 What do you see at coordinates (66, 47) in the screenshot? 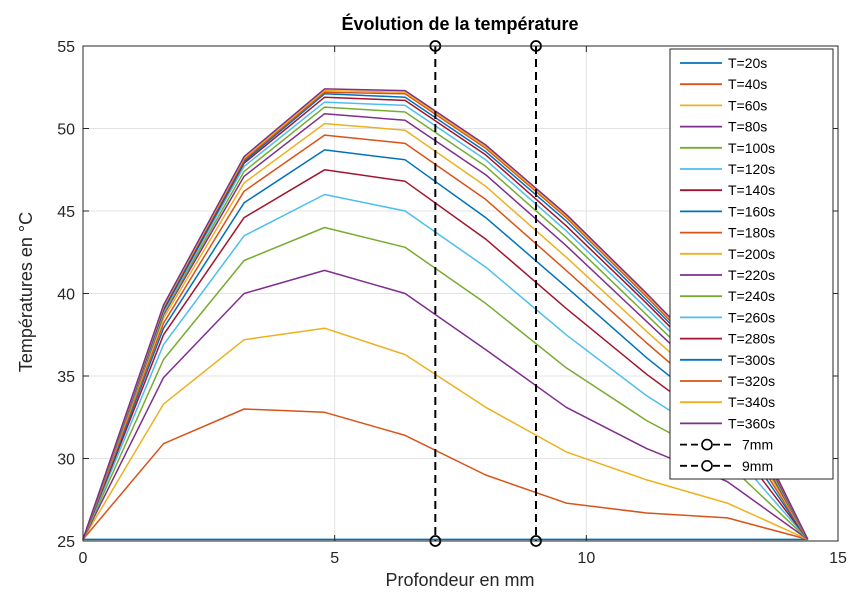
I see `y-tick-label: 55` at bounding box center [66, 47].